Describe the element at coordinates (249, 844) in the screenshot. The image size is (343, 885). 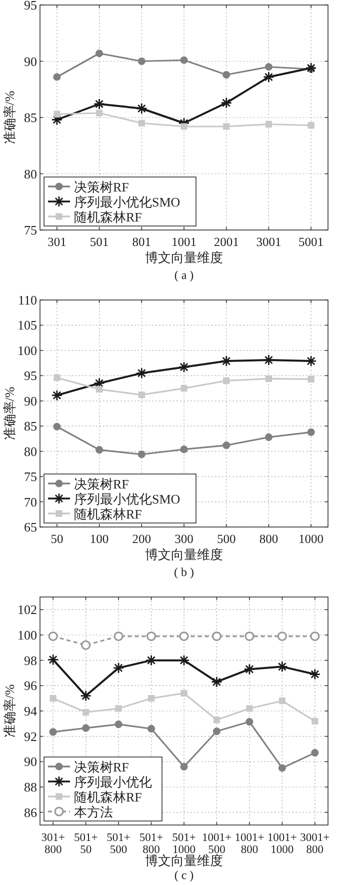
I see `x-tick-label: 1001+ 800` at that location.